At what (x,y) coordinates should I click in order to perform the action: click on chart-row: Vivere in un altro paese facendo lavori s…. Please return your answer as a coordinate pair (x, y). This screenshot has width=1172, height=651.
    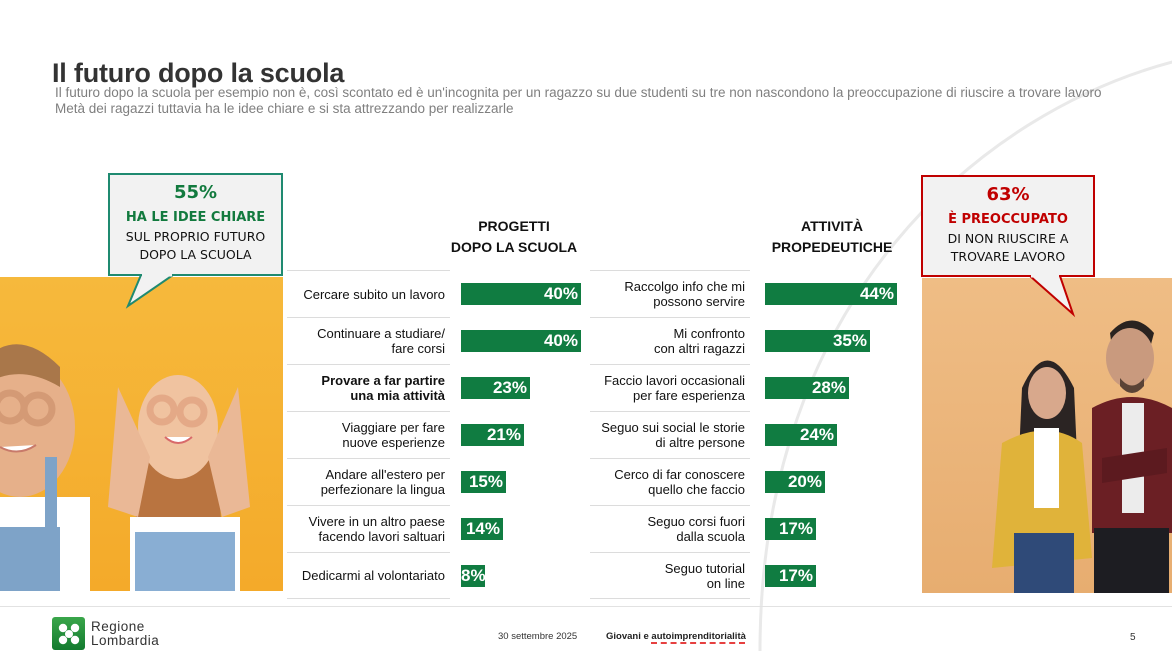
    Looking at the image, I should click on (368, 528).